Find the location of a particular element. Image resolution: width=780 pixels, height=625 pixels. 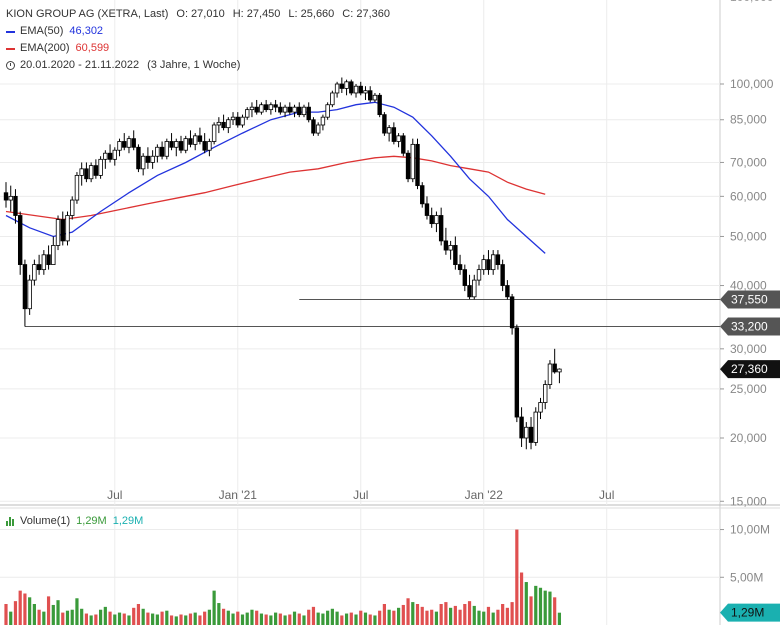

ema50-value: 46,302 is located at coordinates (86, 31).